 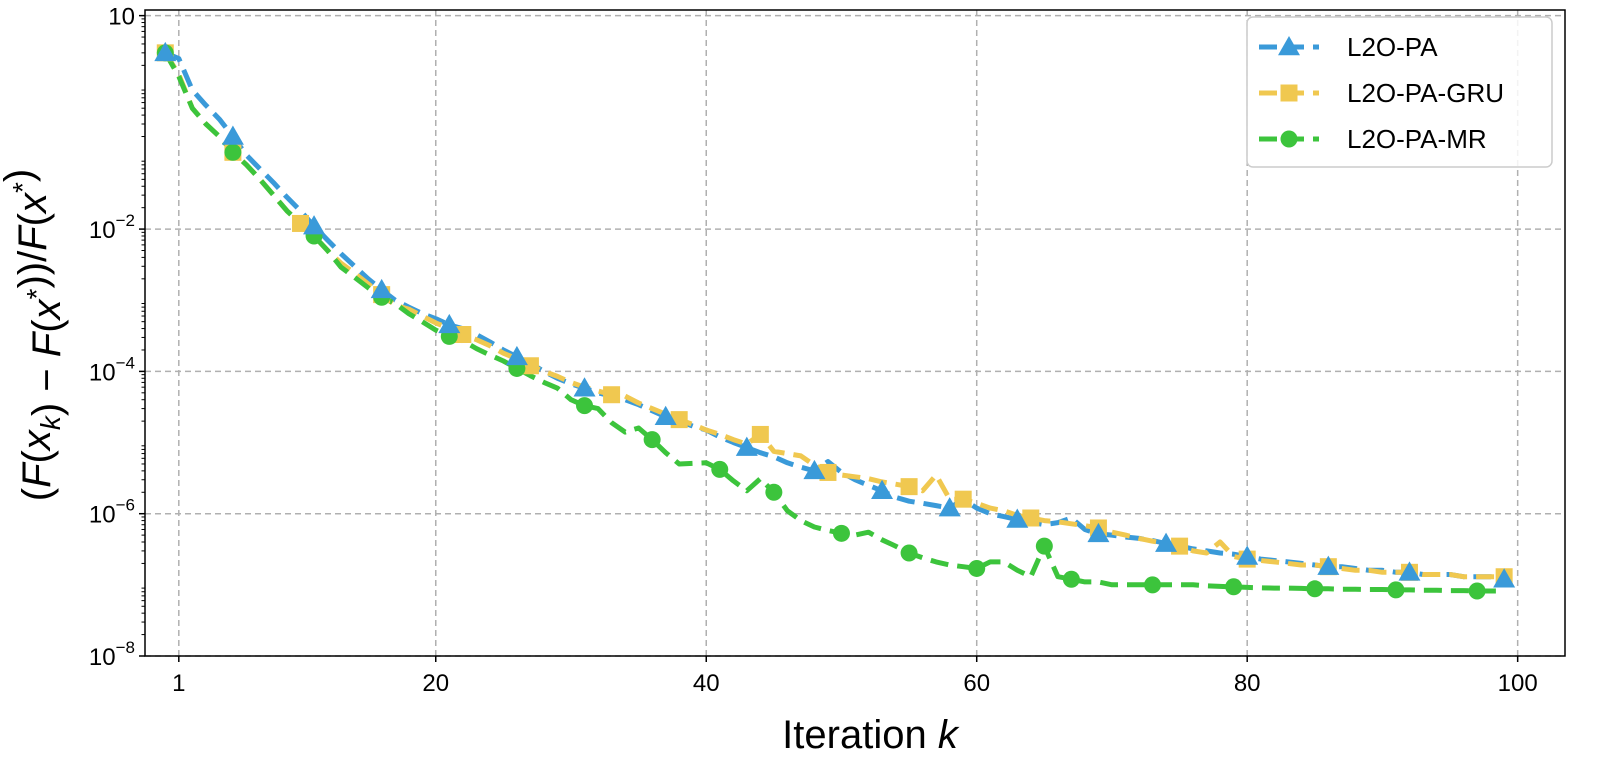 What do you see at coordinates (117, 337) in the screenshot?
I see `y-axis-ticks: 10 10⁻² 10⁻⁴ 10⁻⁶ 10⁻⁸` at bounding box center [117, 337].